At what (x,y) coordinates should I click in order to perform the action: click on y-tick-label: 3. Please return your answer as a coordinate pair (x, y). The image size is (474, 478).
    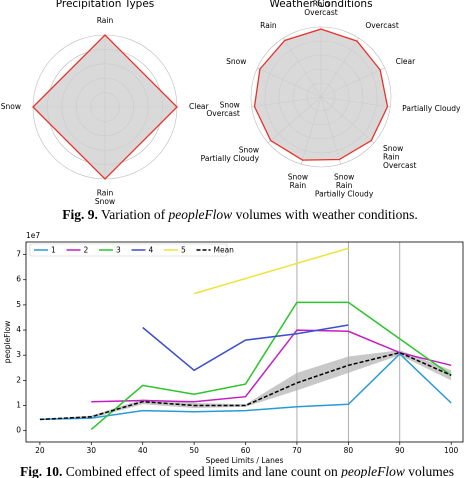
    Looking at the image, I should click on (18, 354).